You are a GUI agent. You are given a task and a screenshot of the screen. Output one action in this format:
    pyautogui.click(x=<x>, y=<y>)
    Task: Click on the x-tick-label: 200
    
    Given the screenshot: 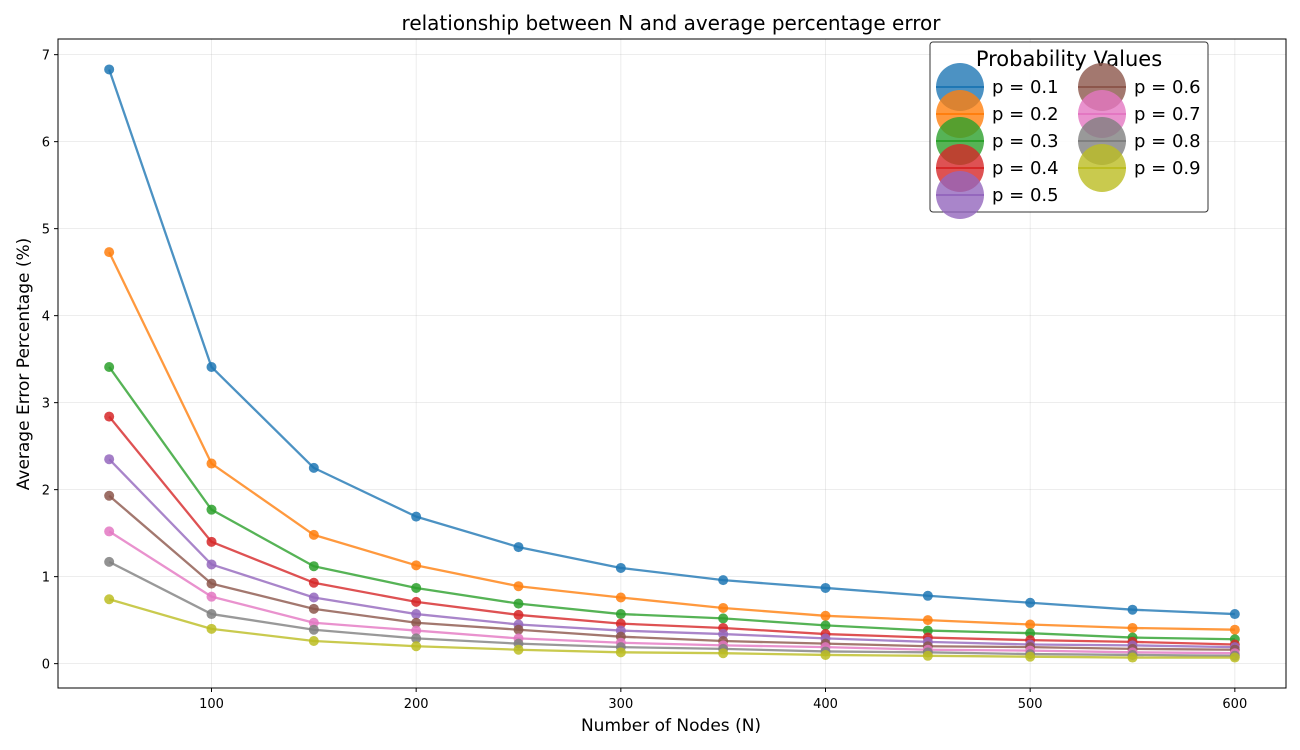 What is the action you would take?
    pyautogui.click(x=416, y=704)
    